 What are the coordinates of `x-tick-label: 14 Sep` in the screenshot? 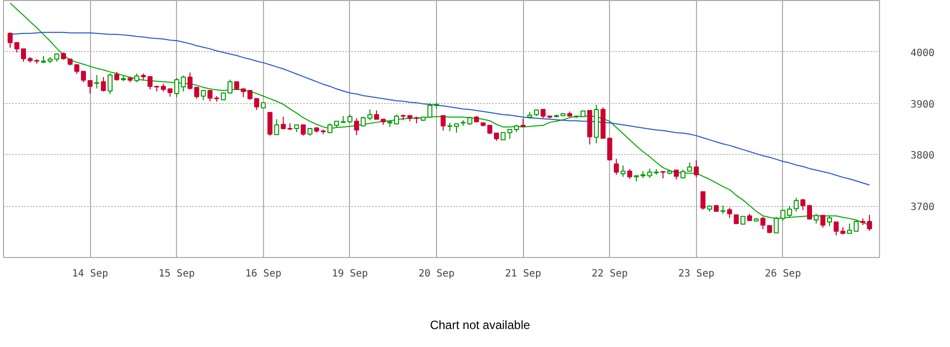 It's located at (90, 274).